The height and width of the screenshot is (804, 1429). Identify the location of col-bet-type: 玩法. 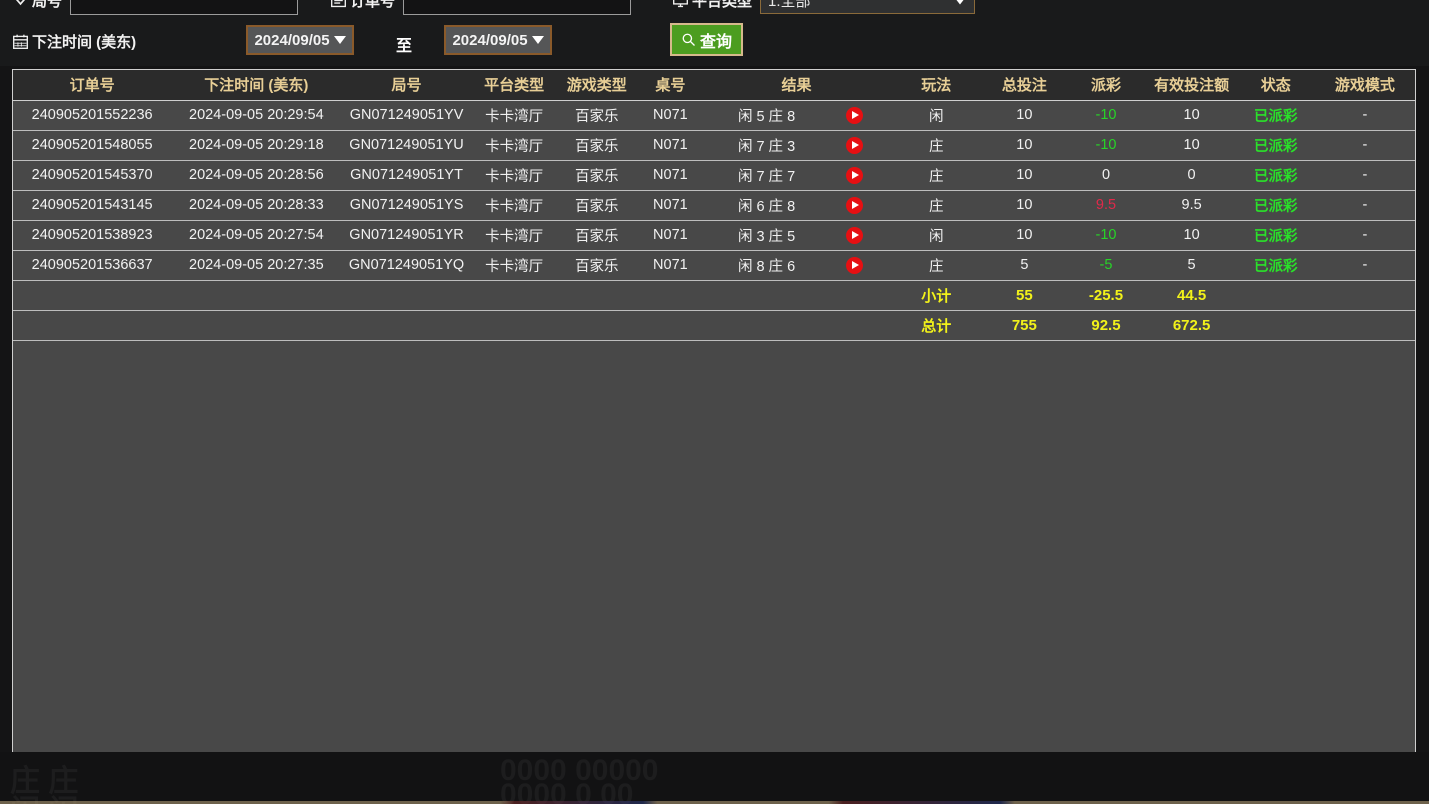
(936, 85).